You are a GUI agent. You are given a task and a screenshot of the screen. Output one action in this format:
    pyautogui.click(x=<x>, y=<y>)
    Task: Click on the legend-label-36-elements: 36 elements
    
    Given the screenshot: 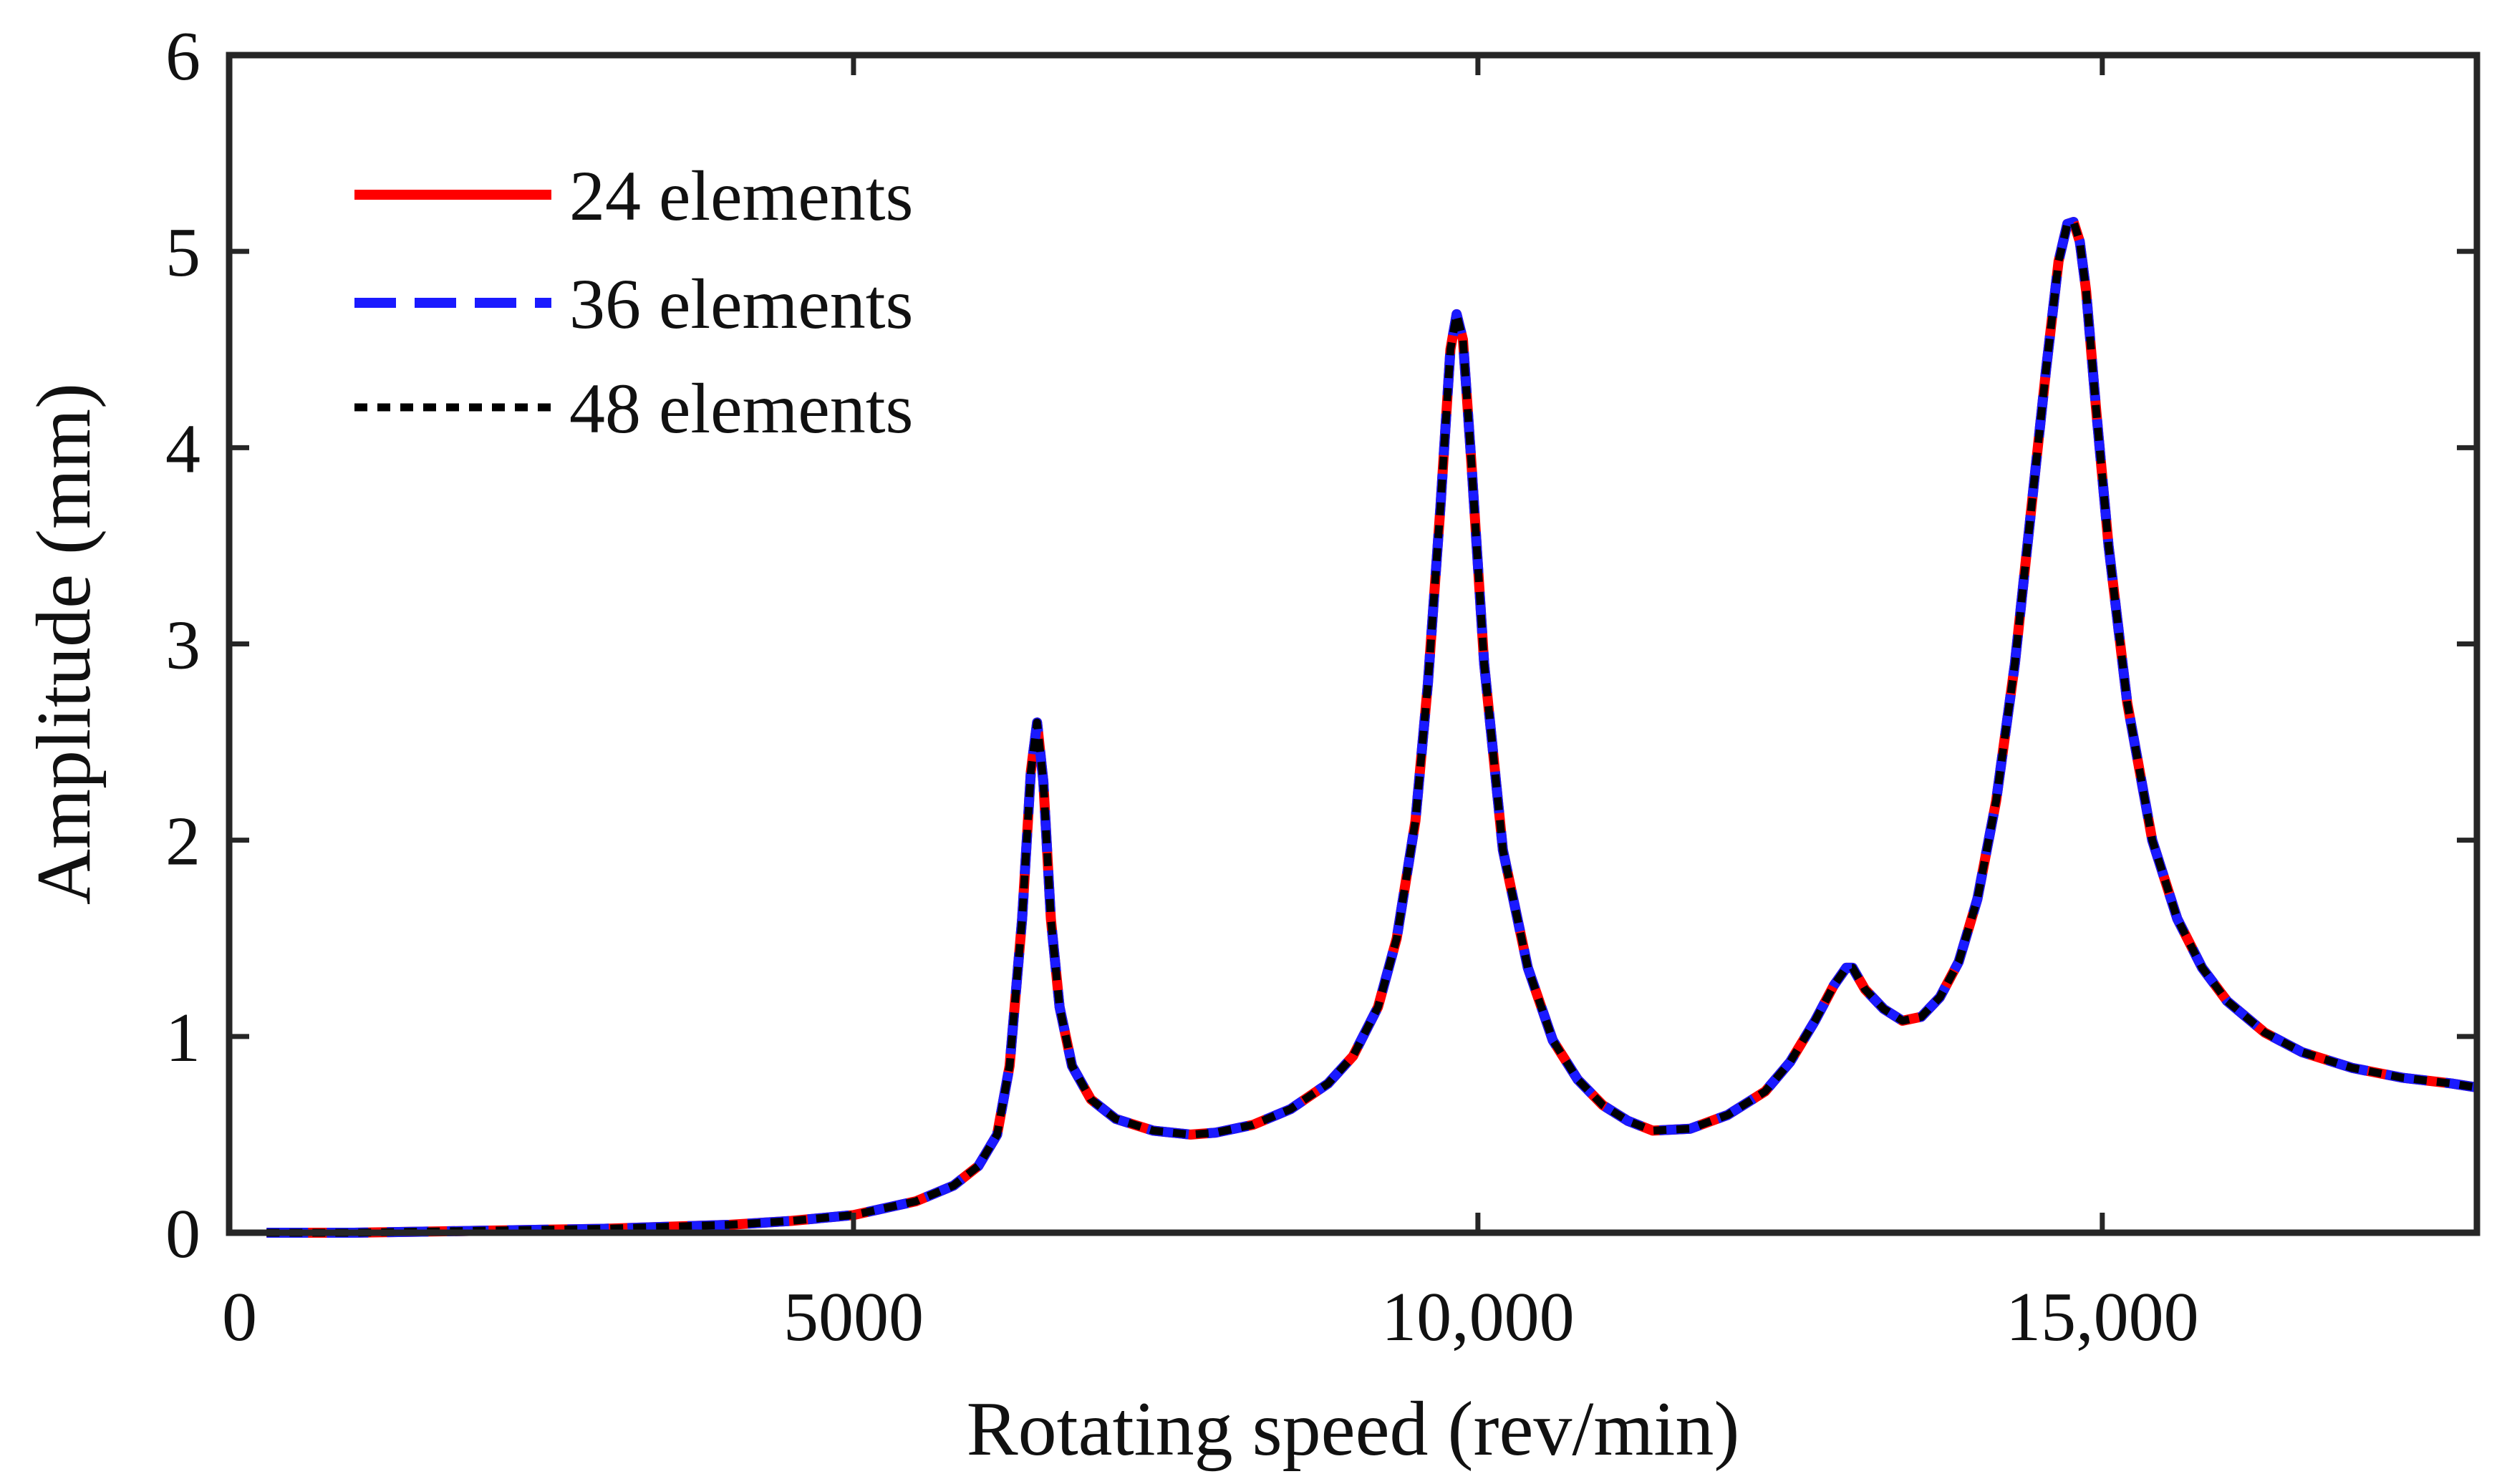 What is the action you would take?
    pyautogui.click(x=741, y=304)
    